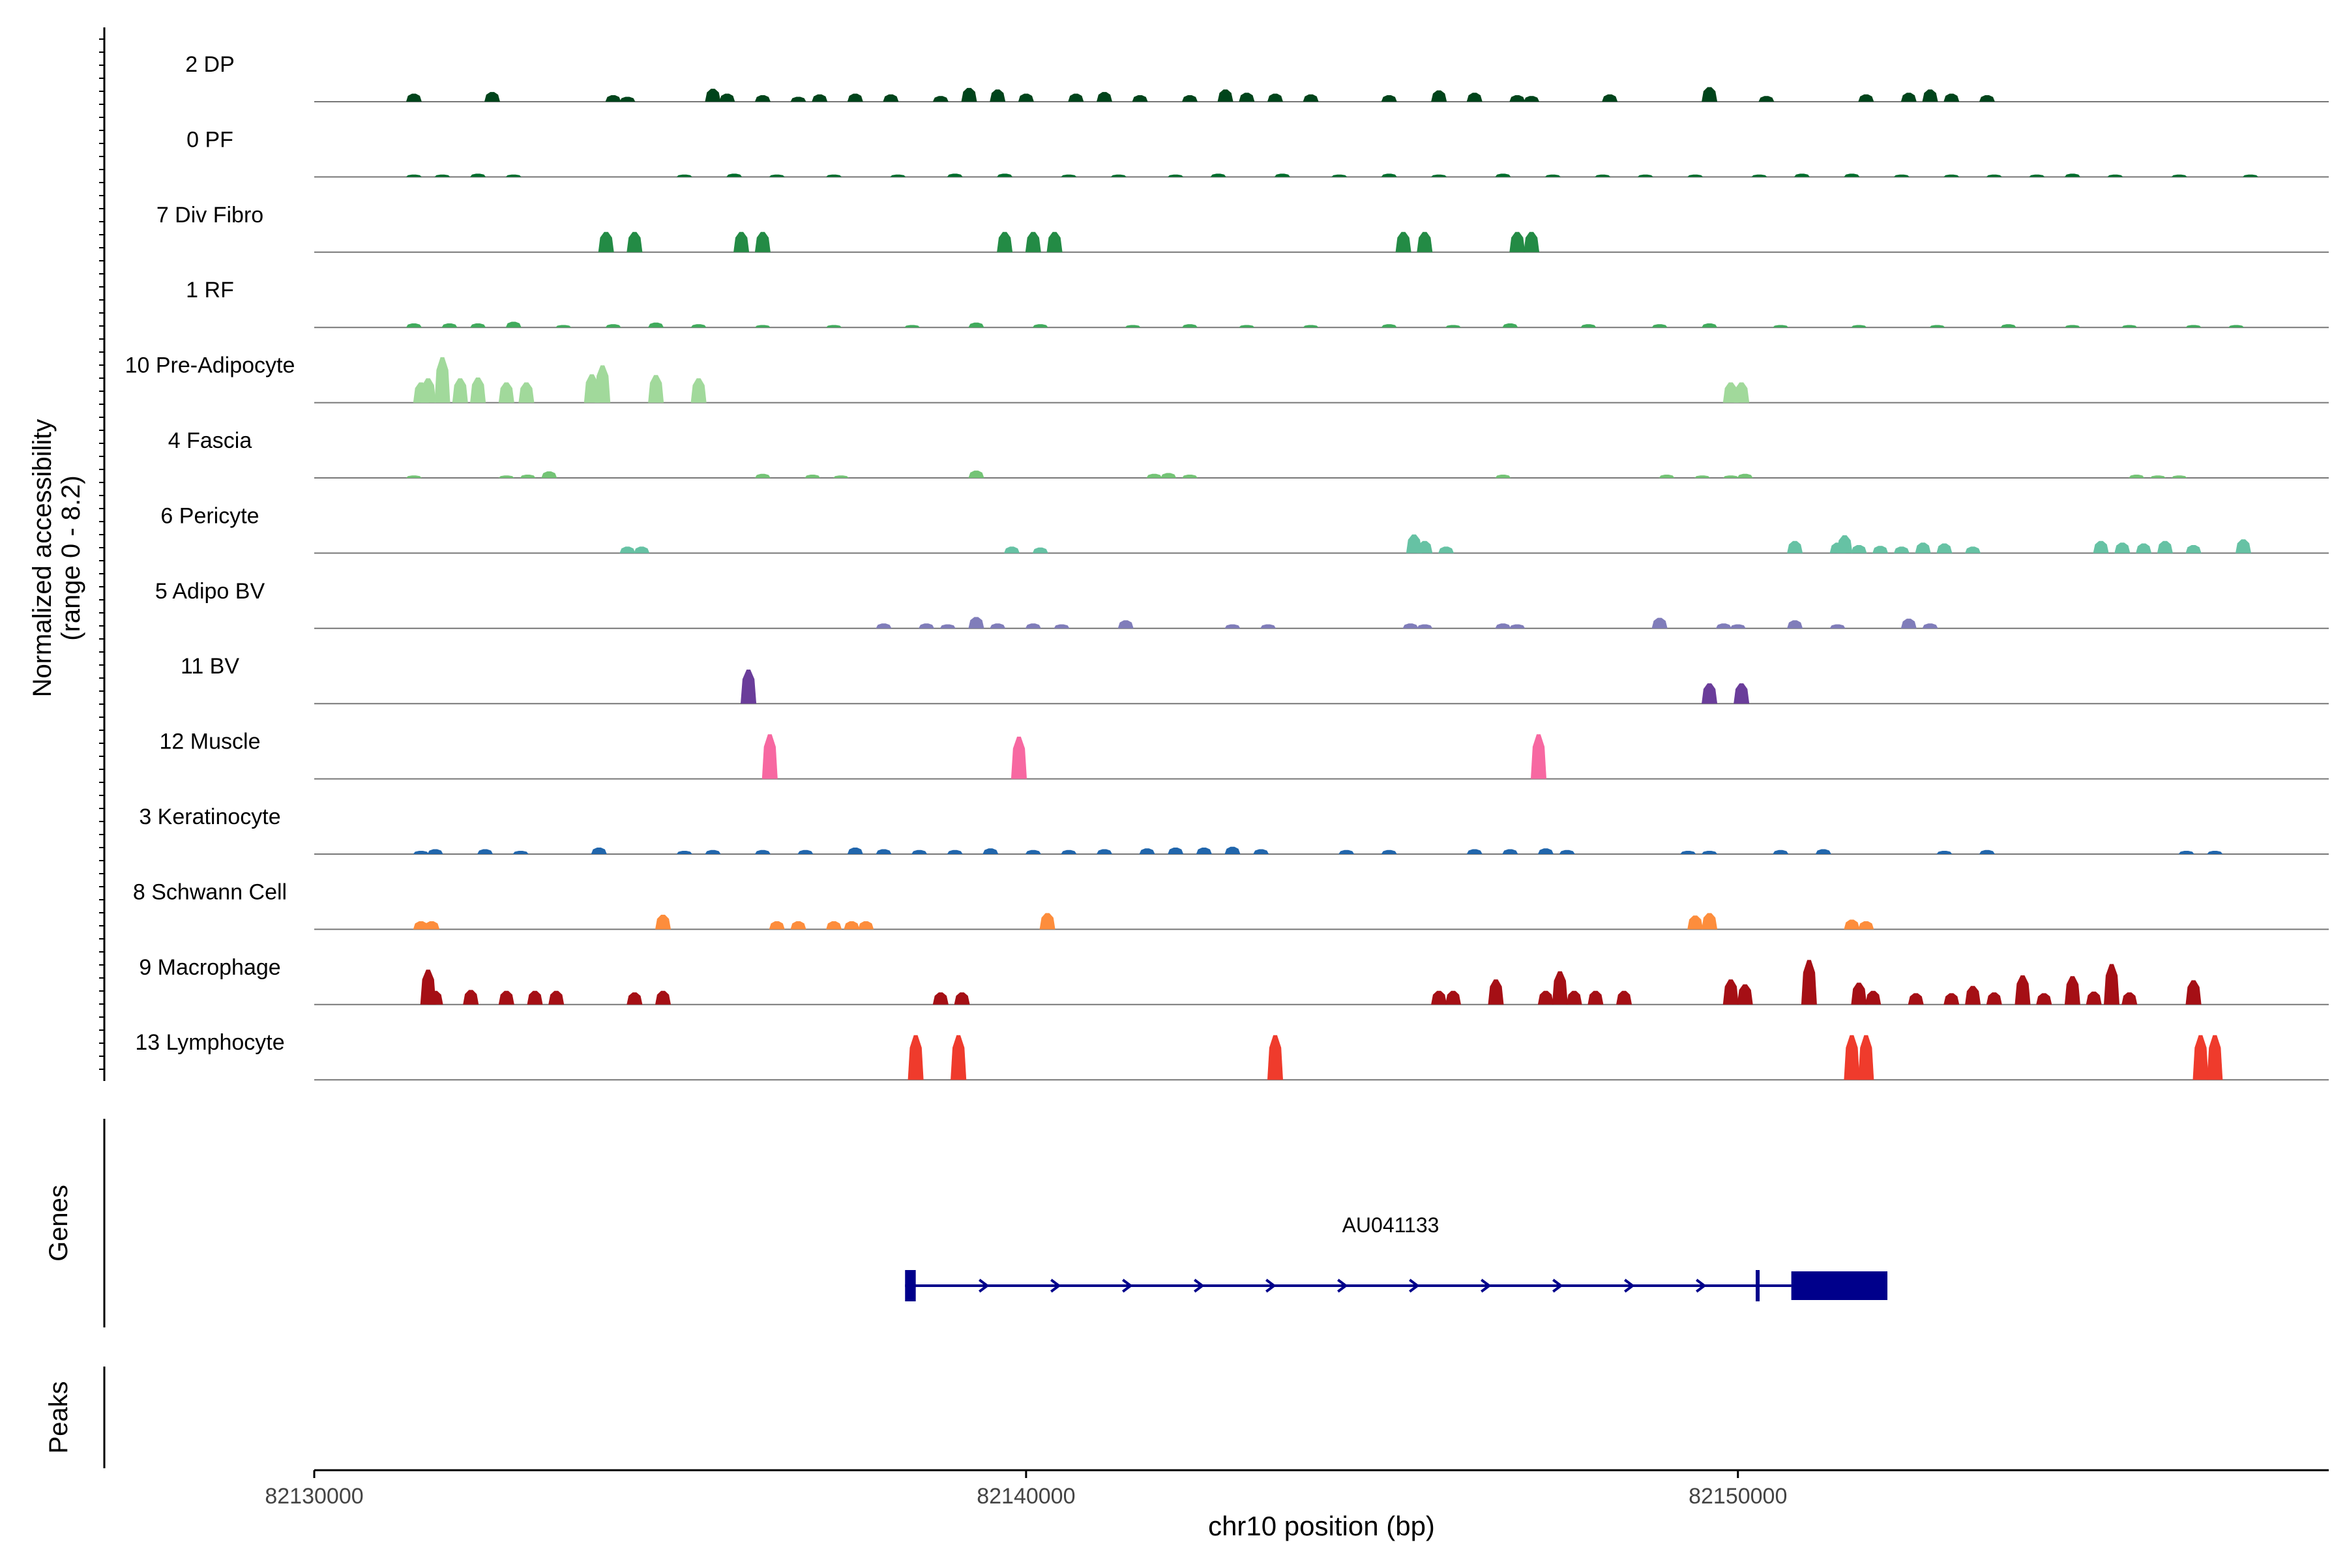 This screenshot has width=2347, height=1568. Describe the element at coordinates (1242, 604) in the screenshot. I see `track-7: 5 Adipo BV` at that location.